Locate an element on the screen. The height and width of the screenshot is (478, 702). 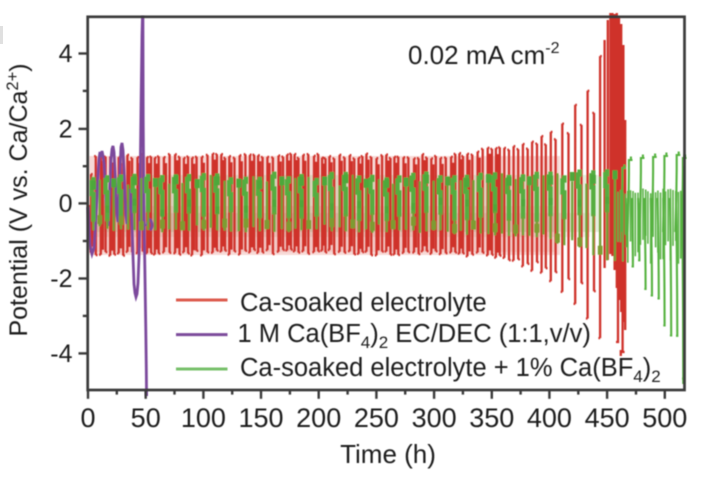
svg-text: 300 is located at coordinates (434, 418).